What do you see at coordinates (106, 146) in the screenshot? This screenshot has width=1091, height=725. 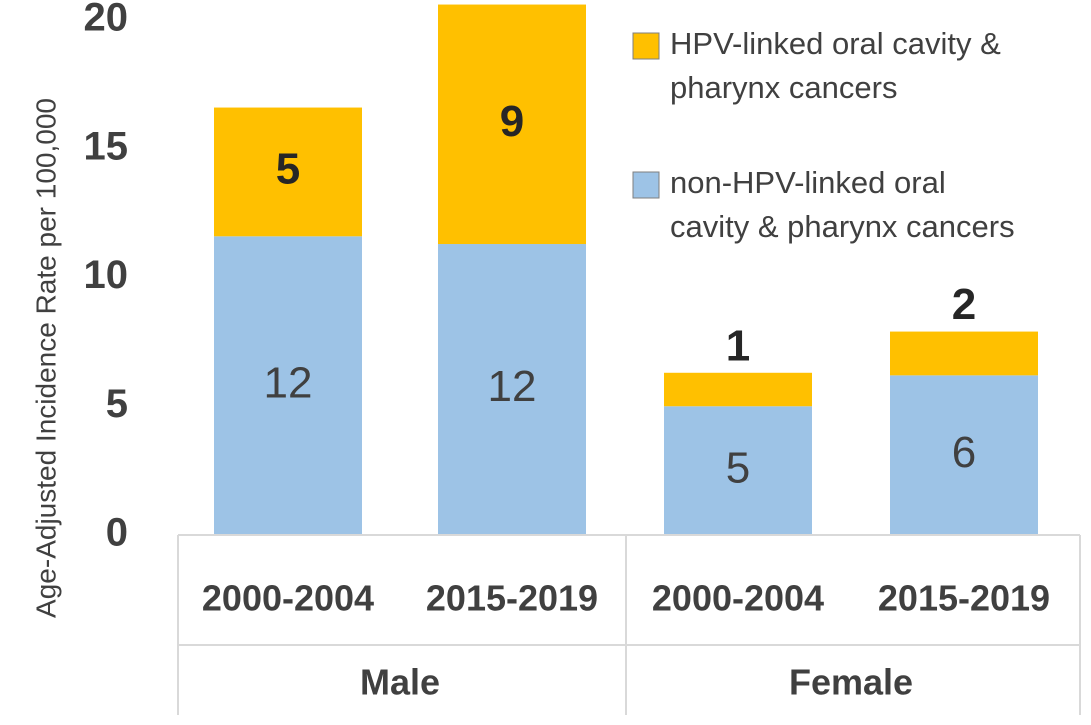 I see `y-tick-label: 15` at bounding box center [106, 146].